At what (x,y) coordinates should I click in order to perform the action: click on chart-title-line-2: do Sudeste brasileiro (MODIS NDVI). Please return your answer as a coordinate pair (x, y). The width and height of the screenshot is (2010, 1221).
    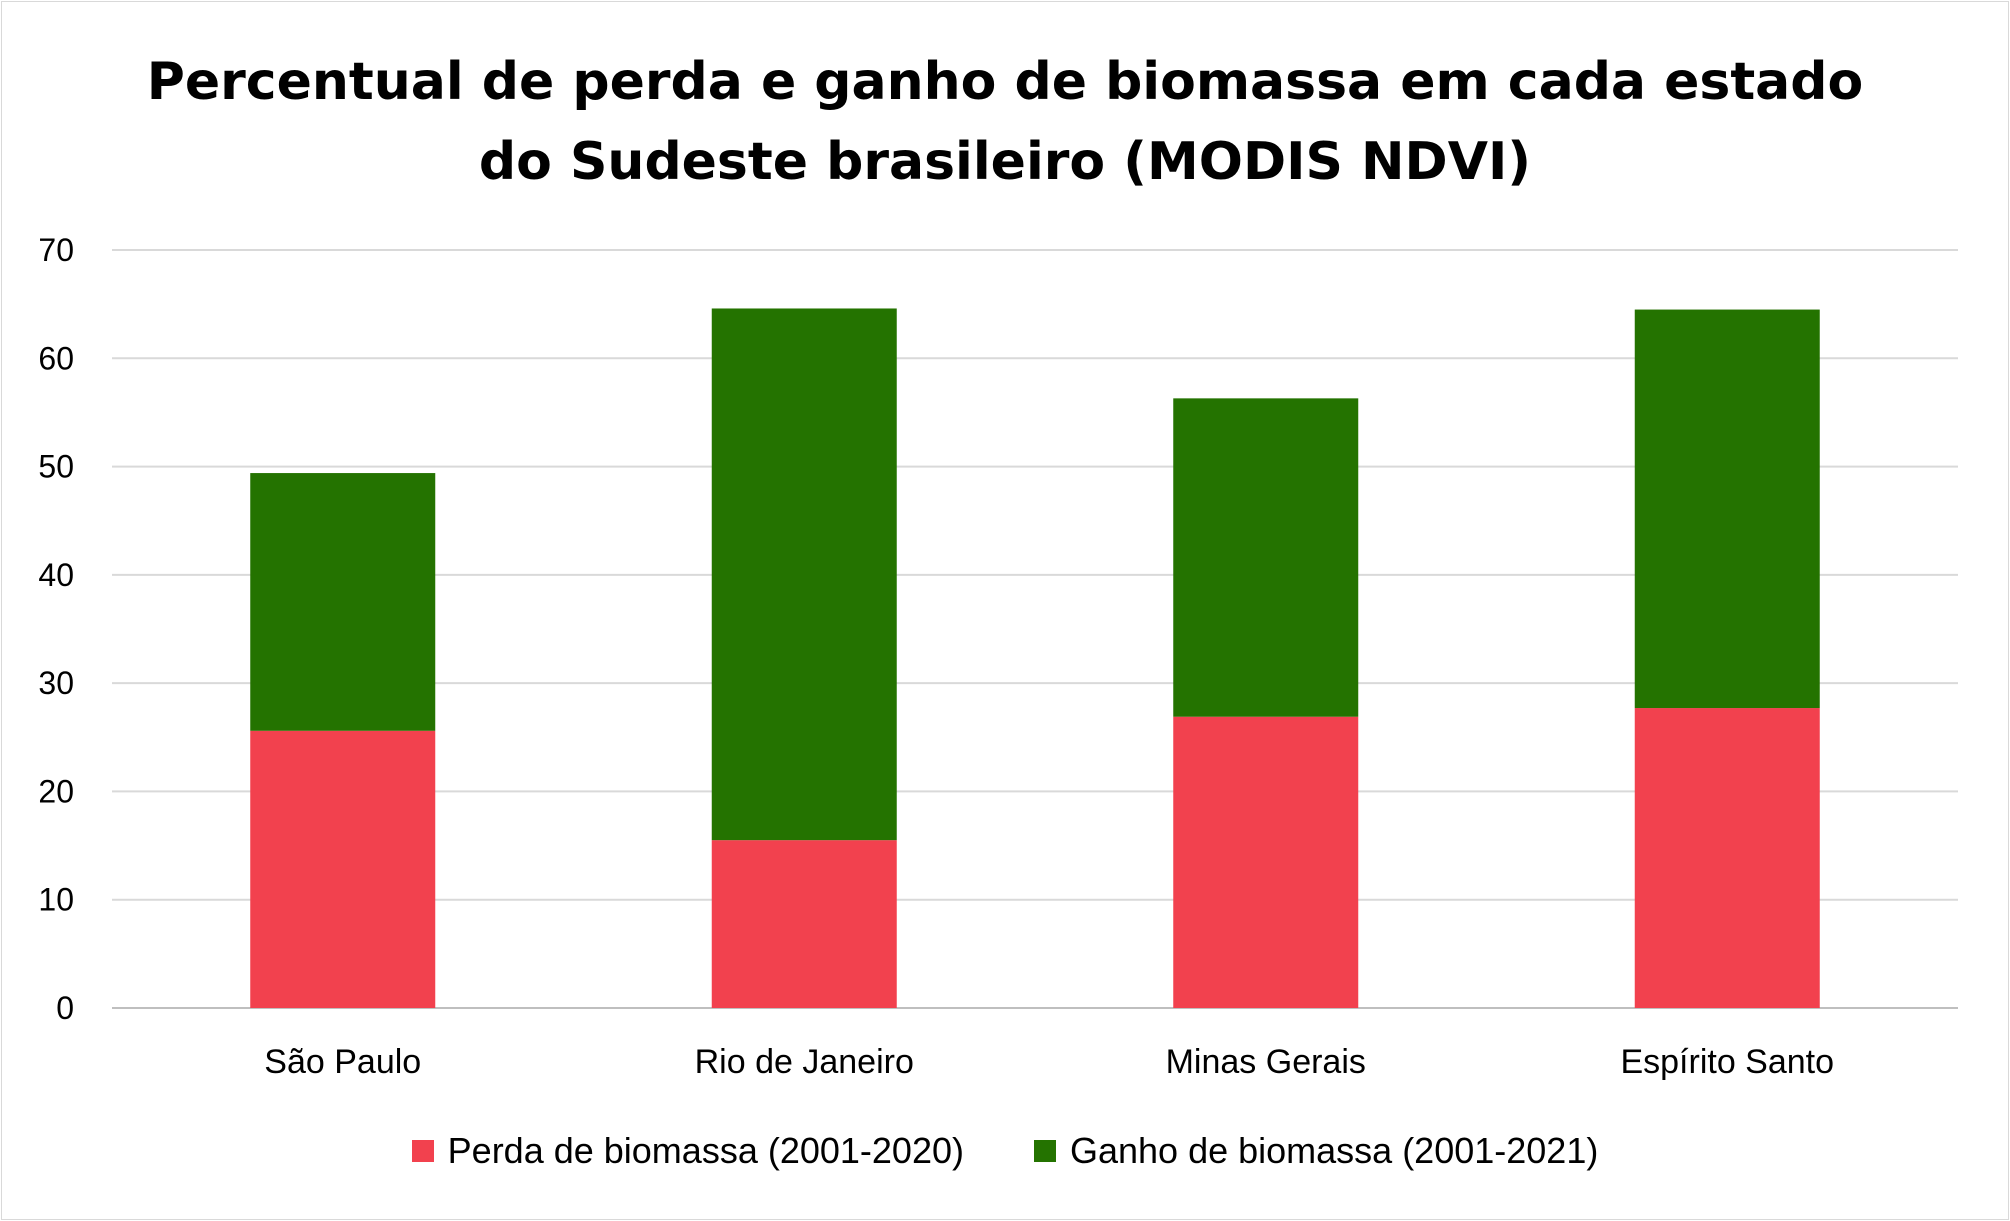
    Looking at the image, I should click on (1005, 162).